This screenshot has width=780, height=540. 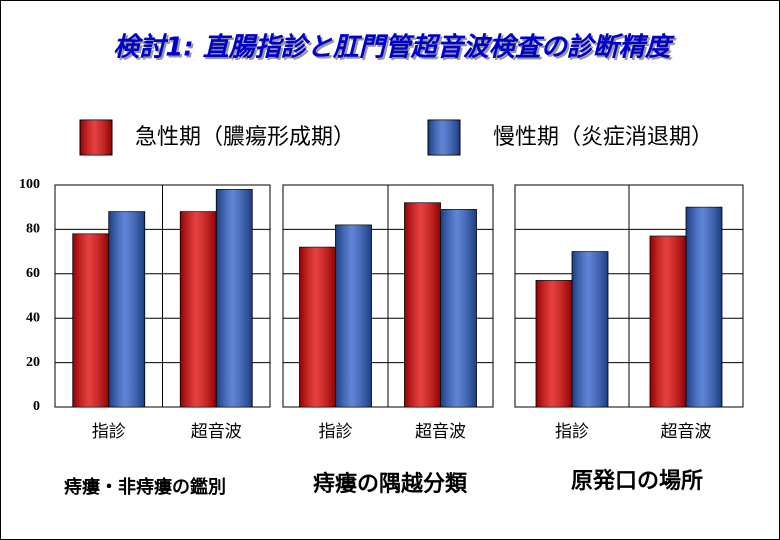 I want to click on group-label: 痔瘻・非痔瘻の鑑別, so click(x=145, y=487).